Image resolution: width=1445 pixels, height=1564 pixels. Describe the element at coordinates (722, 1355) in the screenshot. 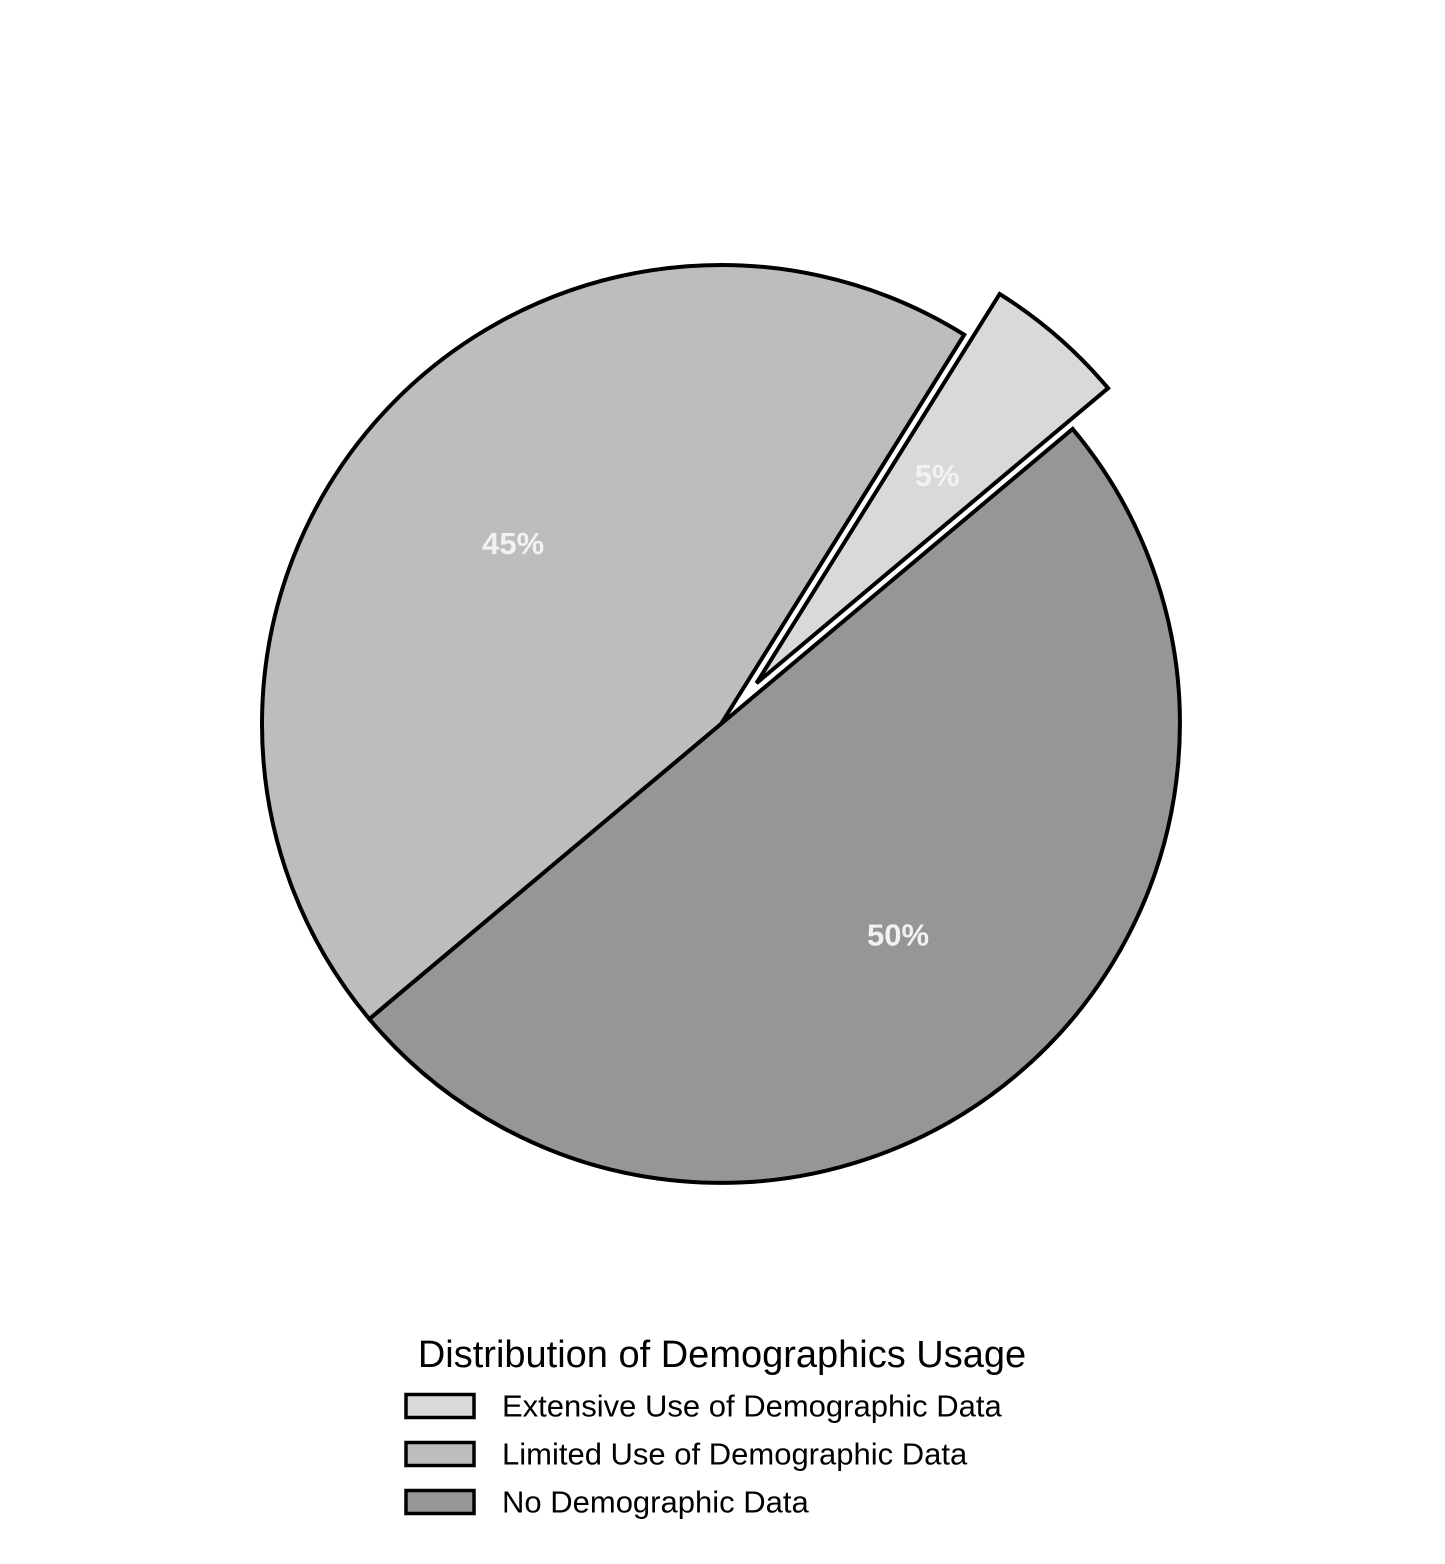

I see `legend-title: Distribution of Demographics Usage` at that location.